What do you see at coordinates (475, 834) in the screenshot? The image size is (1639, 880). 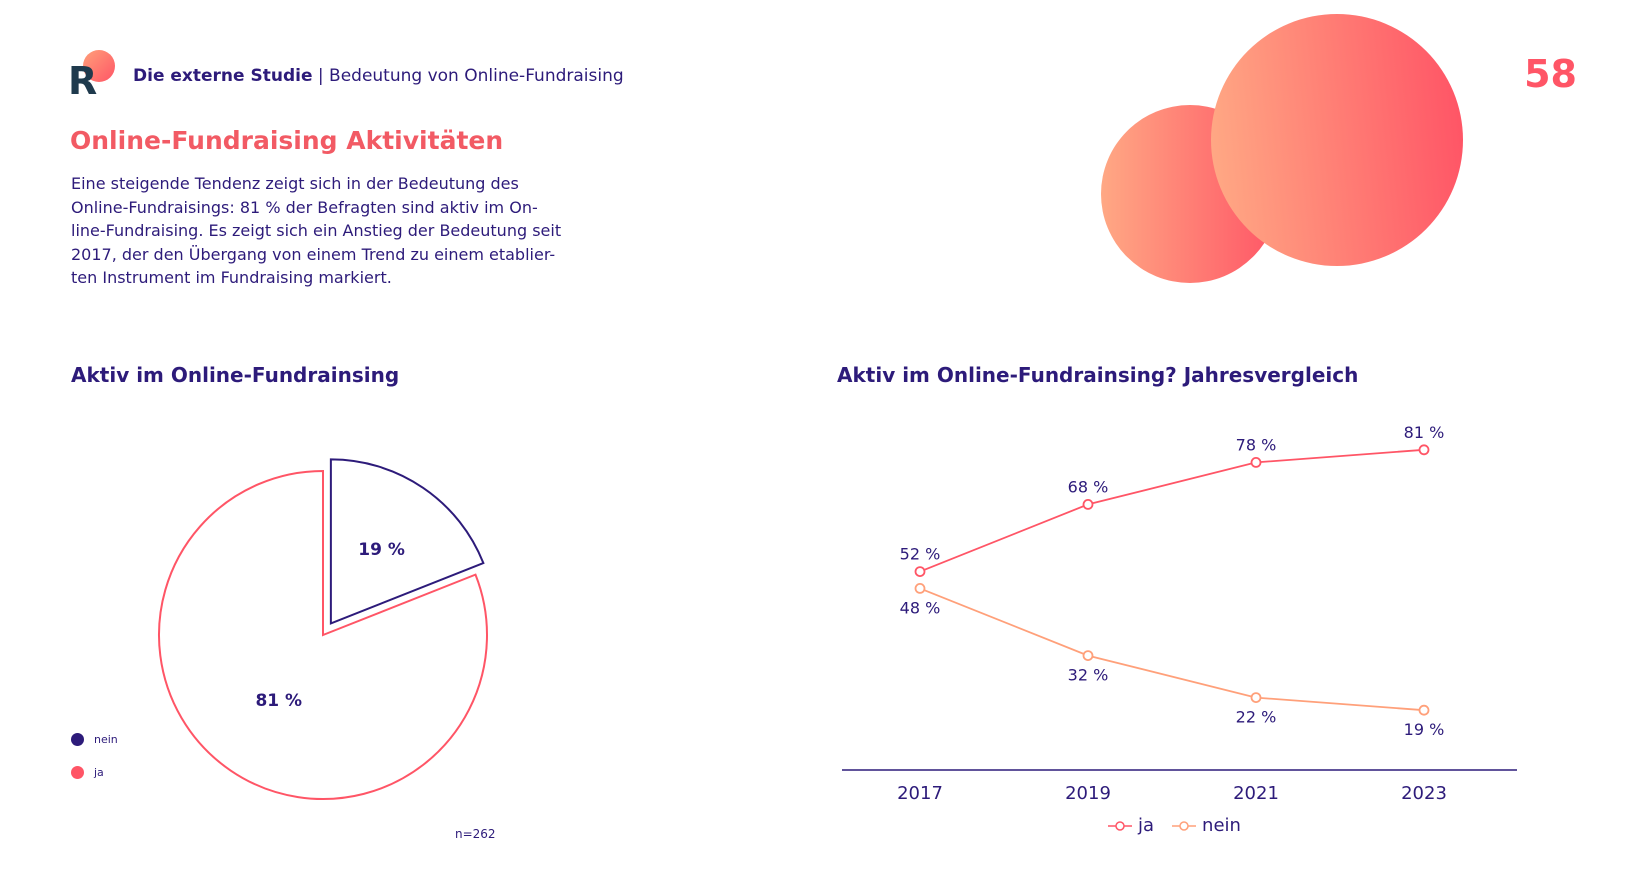 I see `sample-size-note: n=262` at bounding box center [475, 834].